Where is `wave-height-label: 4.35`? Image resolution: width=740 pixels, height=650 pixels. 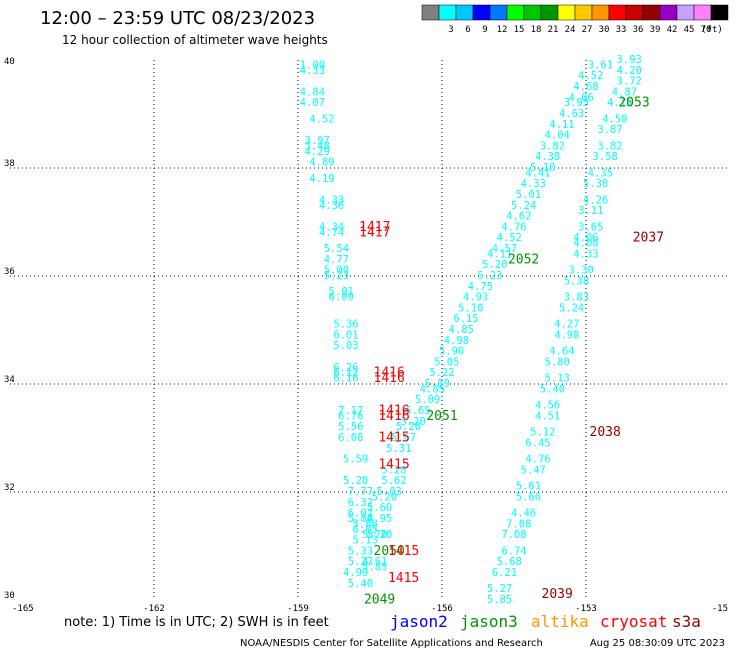
wave-height-label: 4.35 is located at coordinates (600, 173).